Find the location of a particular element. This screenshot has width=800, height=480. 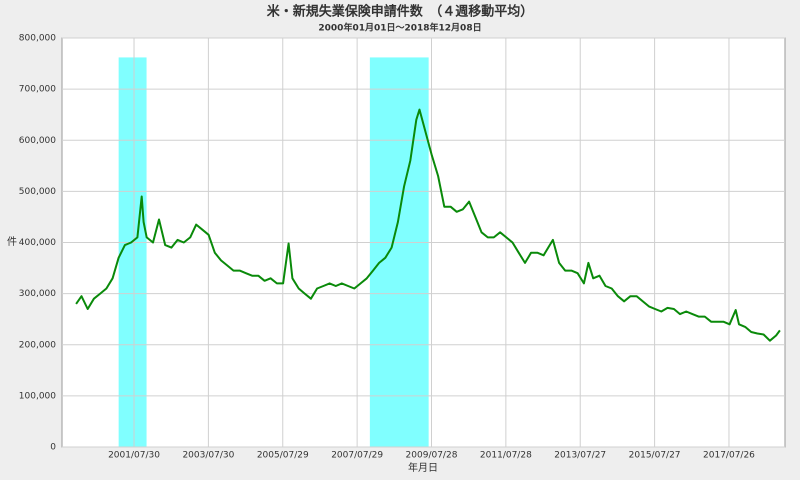

y-axis-label: 件 is located at coordinates (12, 242).